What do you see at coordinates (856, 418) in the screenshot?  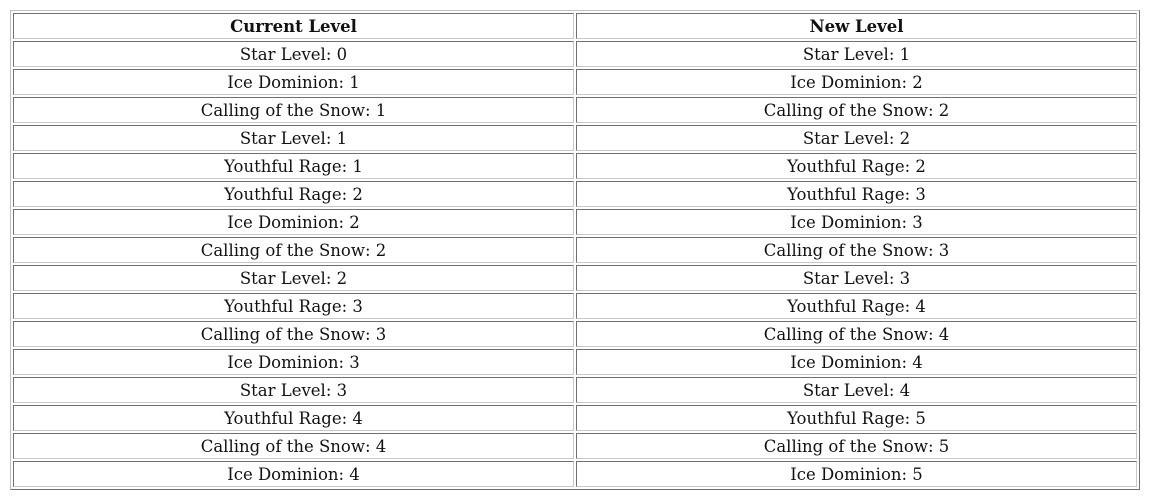 I see `new-level-cell: Youthful Rage: 5` at bounding box center [856, 418].